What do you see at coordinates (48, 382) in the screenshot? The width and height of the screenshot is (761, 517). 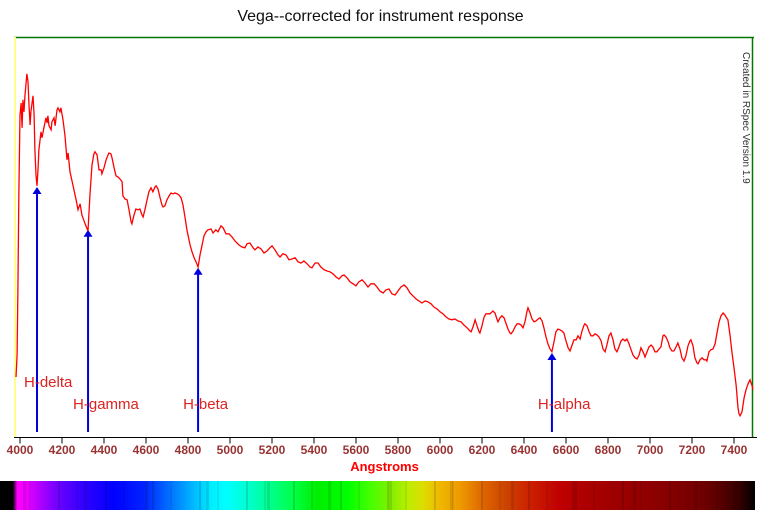 I see `annotation-label-h-delta: H-delta` at bounding box center [48, 382].